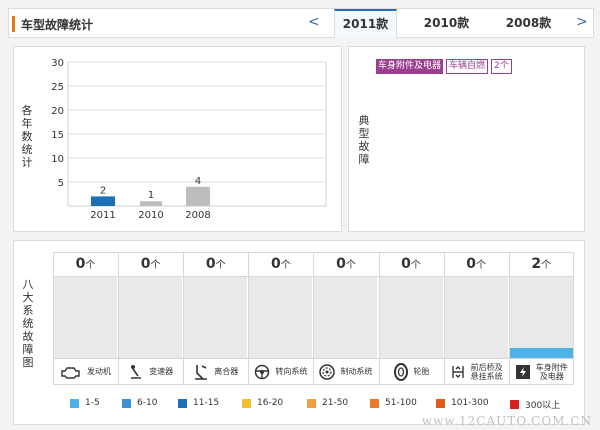  What do you see at coordinates (410, 66) in the screenshot?
I see `fault-category-tag: 车身附件及电器` at bounding box center [410, 66].